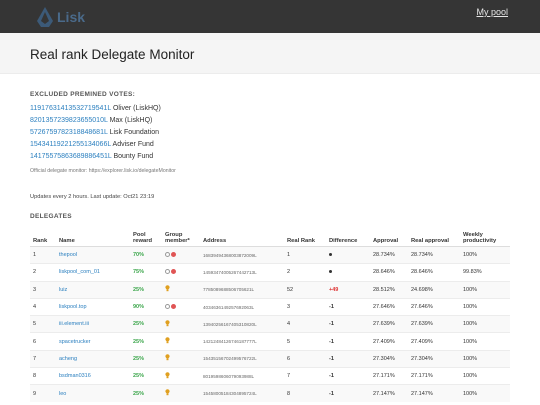  I want to click on delegate-name-link: spacetrucker, so click(93, 341).